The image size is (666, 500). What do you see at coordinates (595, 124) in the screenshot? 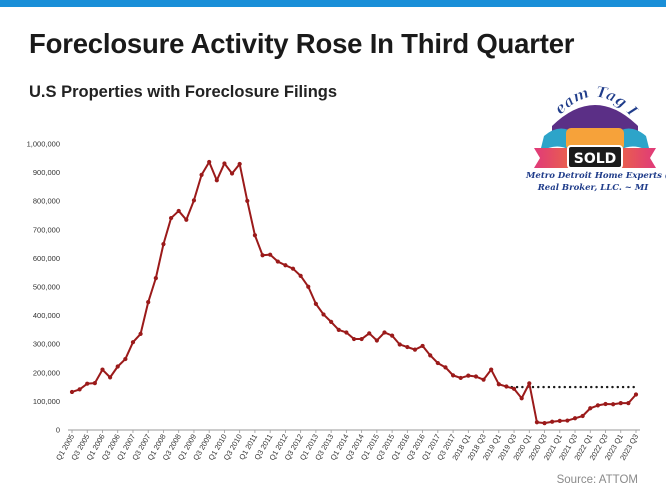
I see `logo-house-icon` at bounding box center [595, 124].